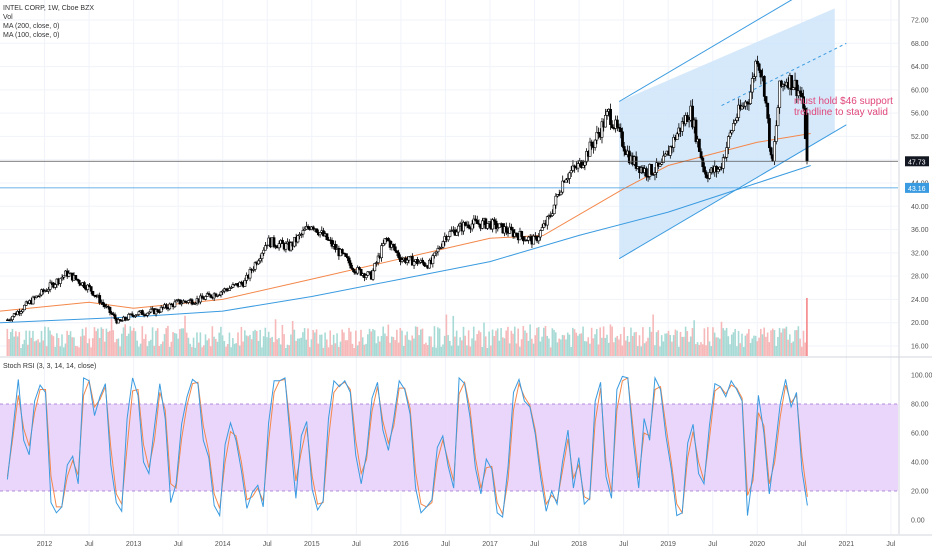 This screenshot has width=932, height=555. Describe the element at coordinates (920, 405) in the screenshot. I see `rsi-tick-label: 80.00` at that location.